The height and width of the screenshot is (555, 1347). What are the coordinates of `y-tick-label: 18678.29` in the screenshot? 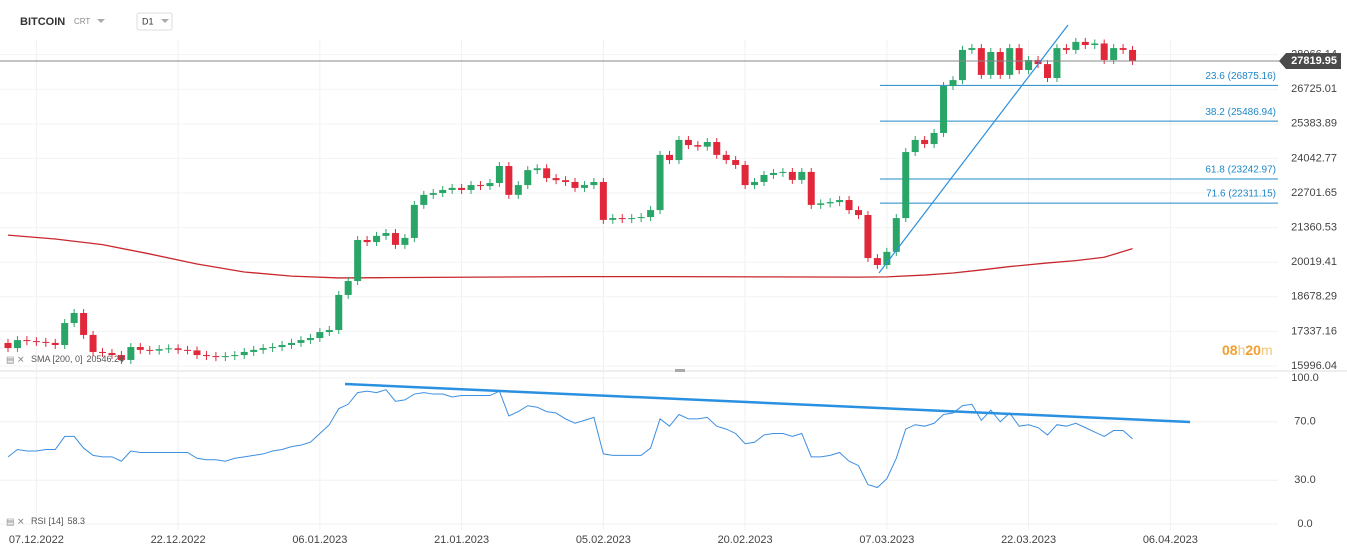 It's located at (1314, 297).